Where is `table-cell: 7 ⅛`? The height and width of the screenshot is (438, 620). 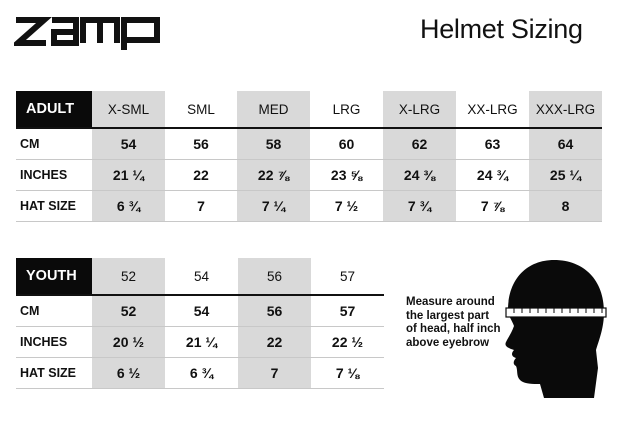
table-cell: 7 ⅛ is located at coordinates (347, 373).